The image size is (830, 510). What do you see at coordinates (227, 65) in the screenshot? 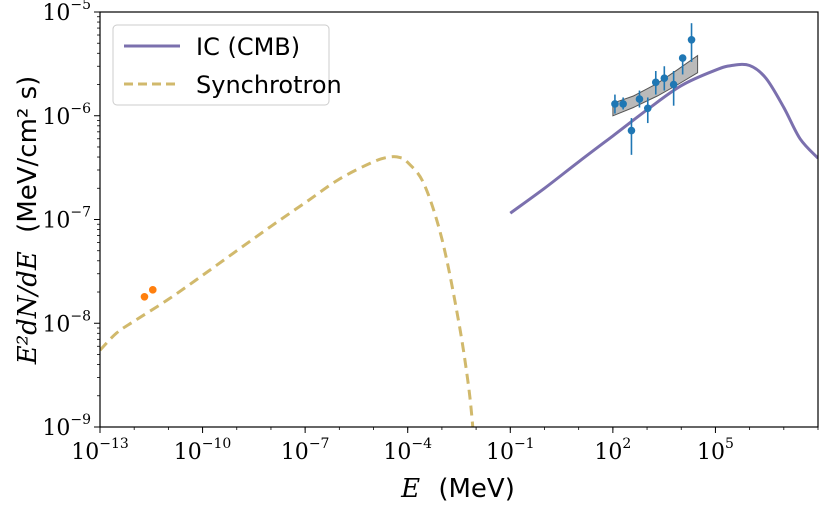
I see `legend: IC (CMB) Synchrotron` at bounding box center [227, 65].